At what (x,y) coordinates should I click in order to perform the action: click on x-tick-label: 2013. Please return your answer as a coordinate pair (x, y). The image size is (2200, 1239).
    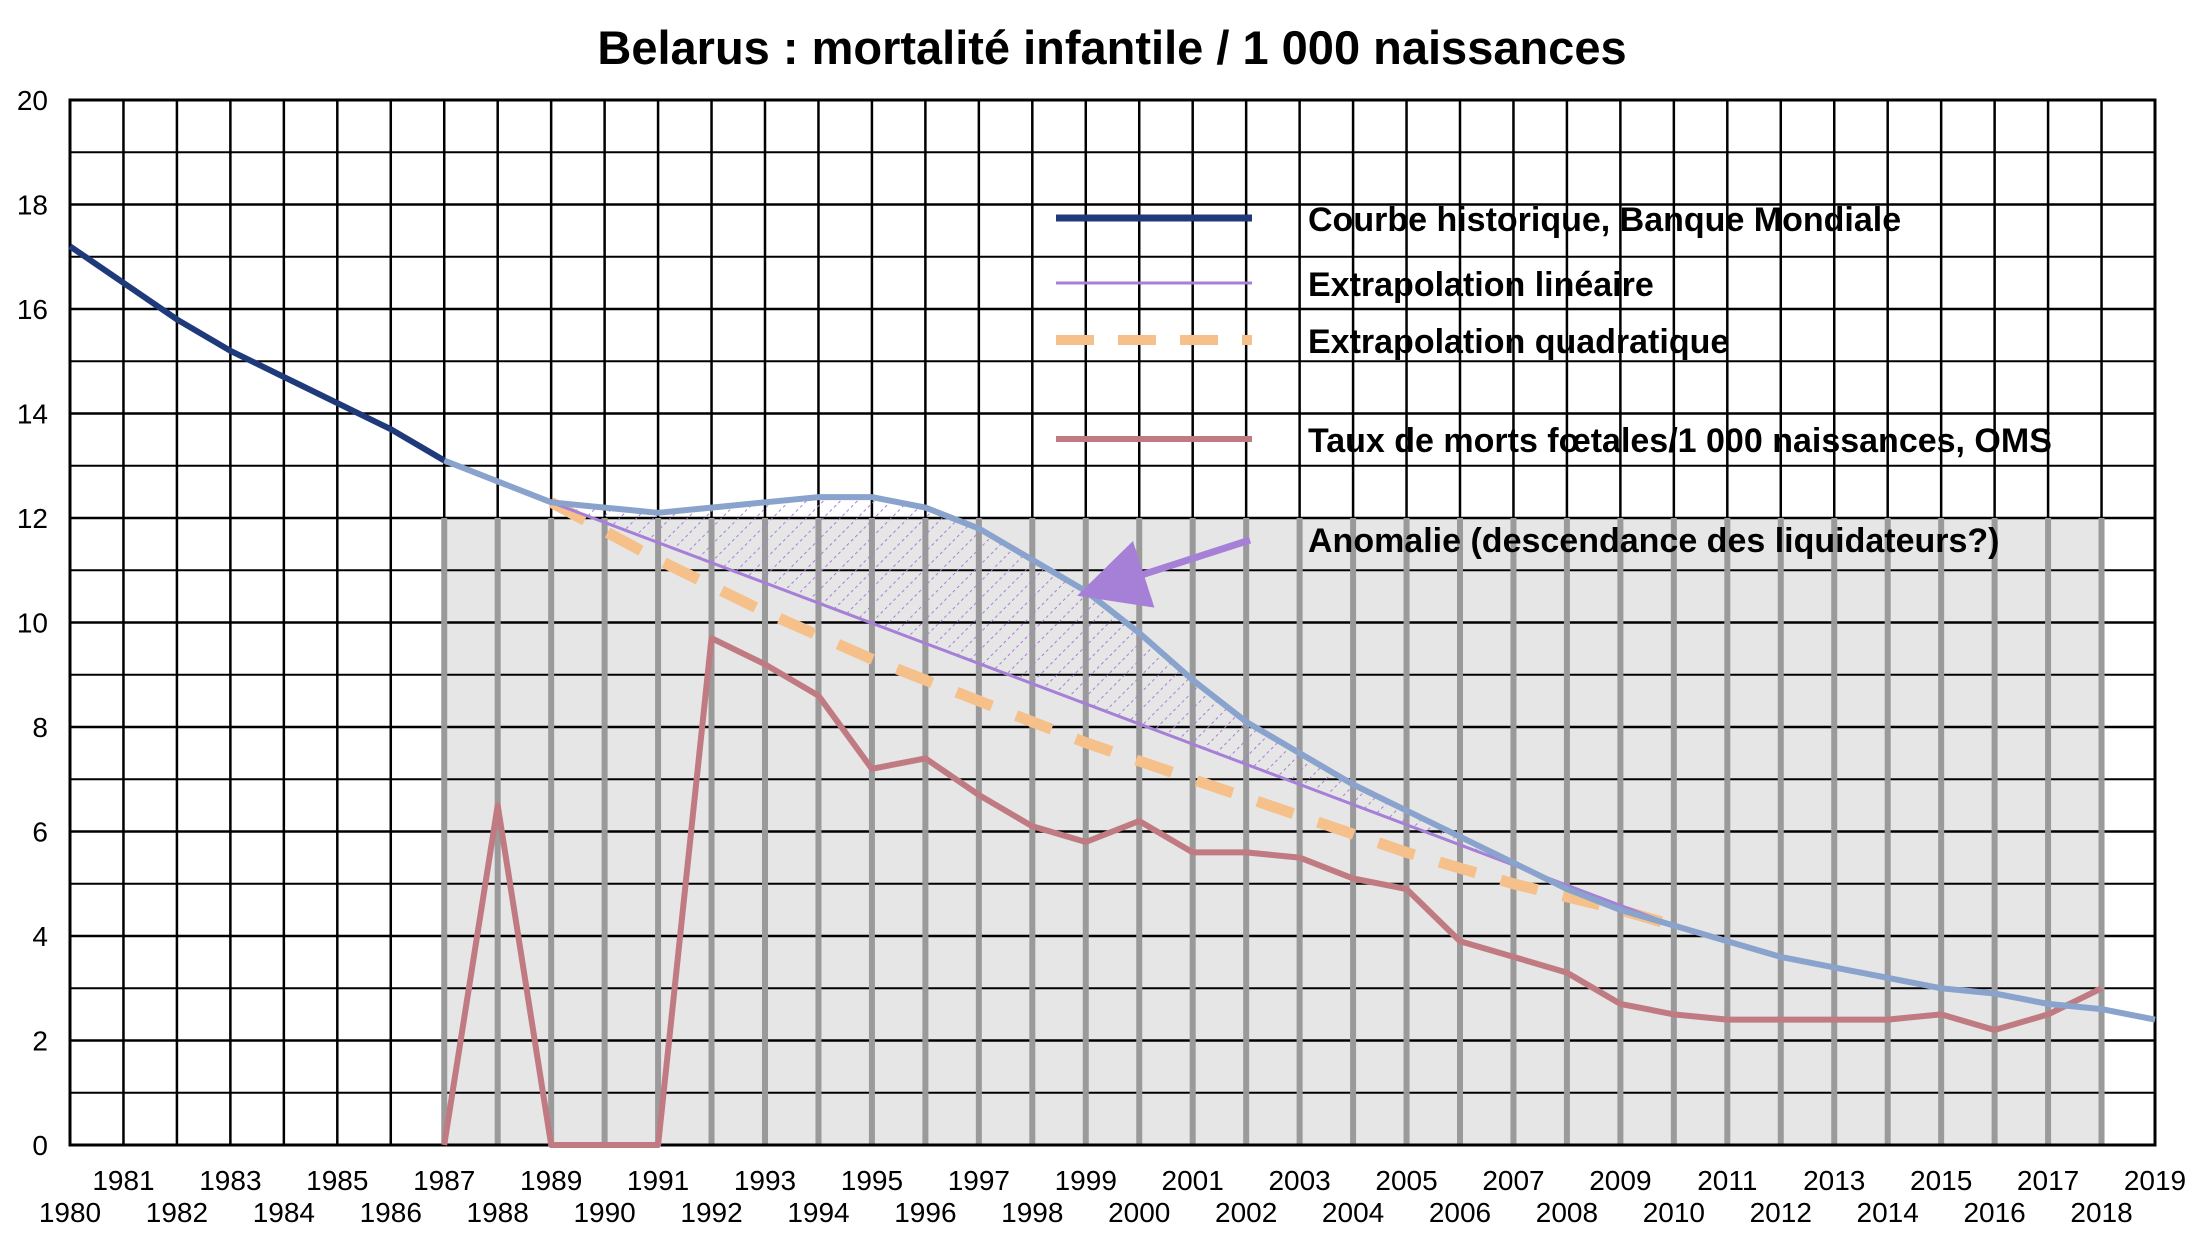
    Looking at the image, I should click on (1834, 1180).